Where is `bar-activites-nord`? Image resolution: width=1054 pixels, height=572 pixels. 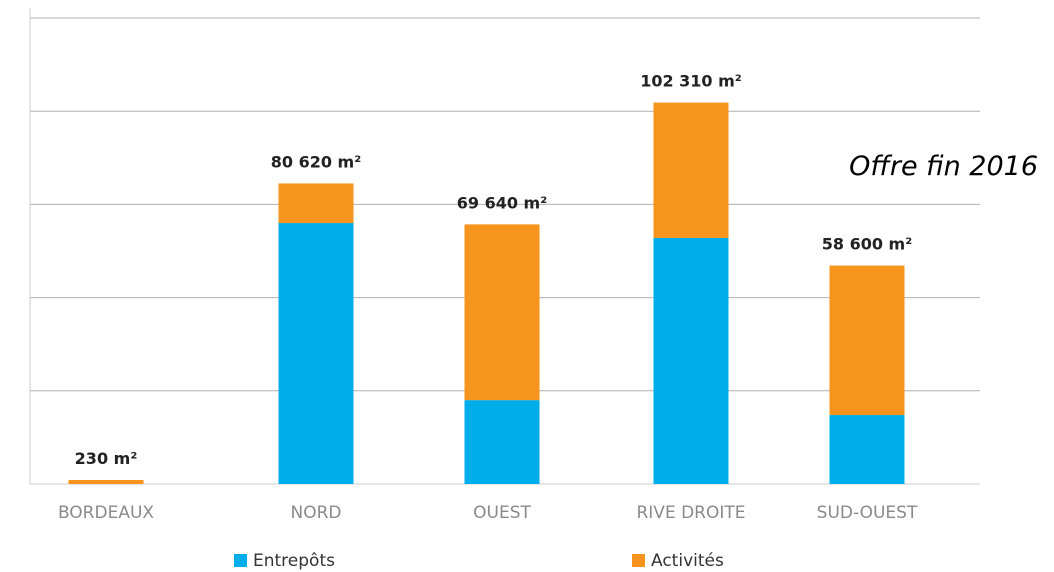
bar-activites-nord is located at coordinates (316, 203).